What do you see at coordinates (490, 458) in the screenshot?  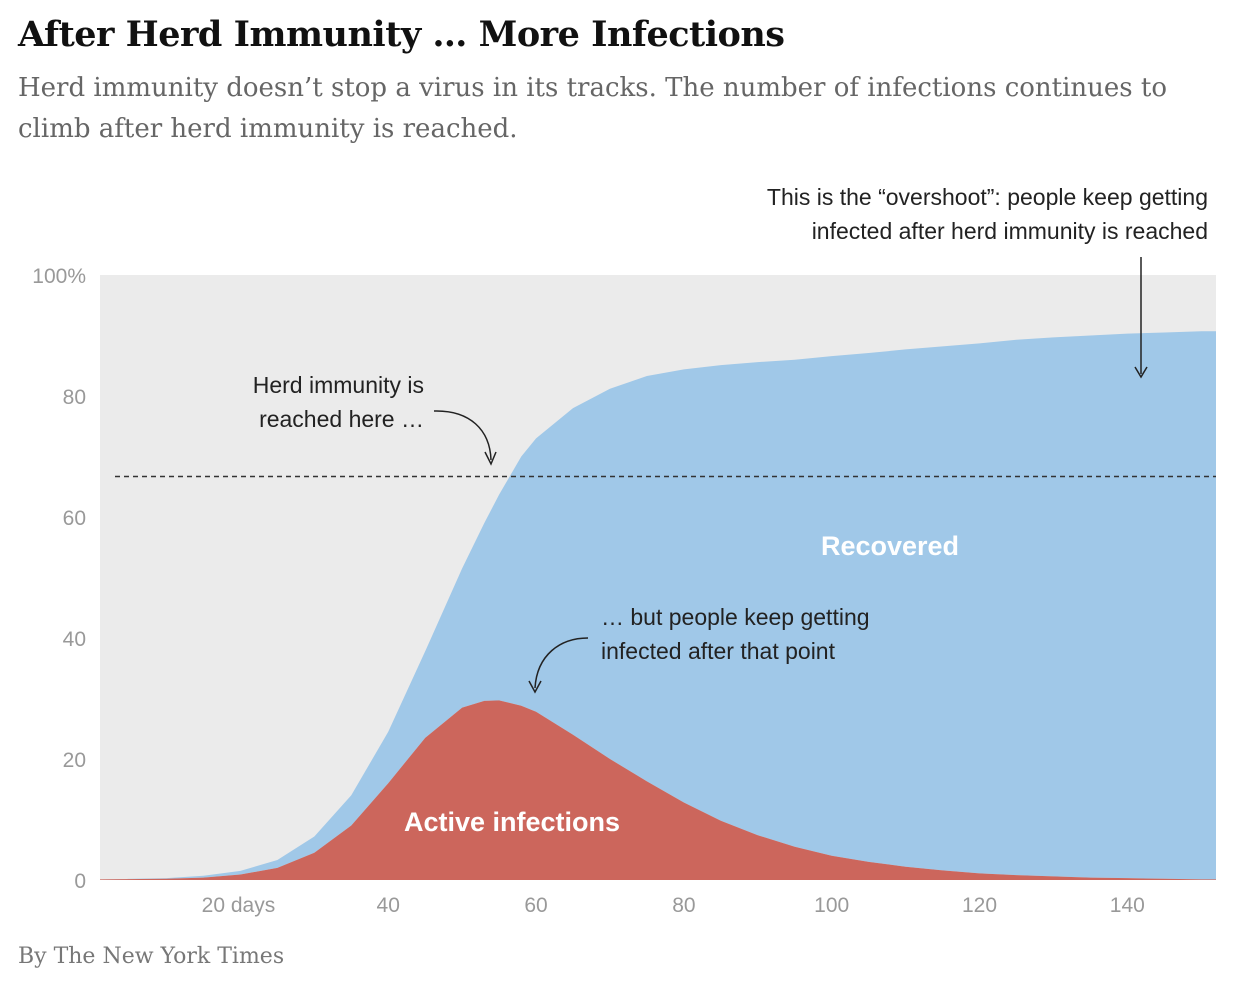 I see `annotation-herd-immunity-arrowhead` at bounding box center [490, 458].